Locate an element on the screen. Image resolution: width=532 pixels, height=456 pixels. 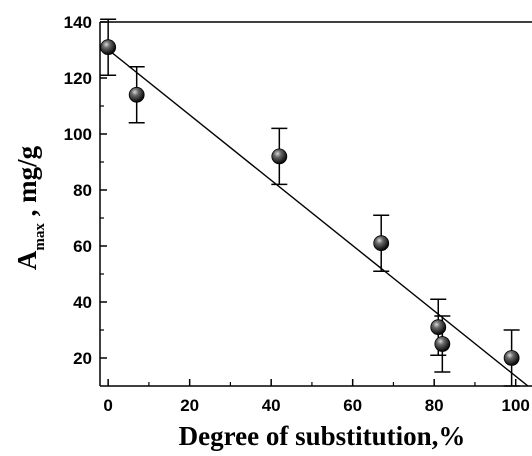
y-tick-label: 60 is located at coordinates (82, 246).